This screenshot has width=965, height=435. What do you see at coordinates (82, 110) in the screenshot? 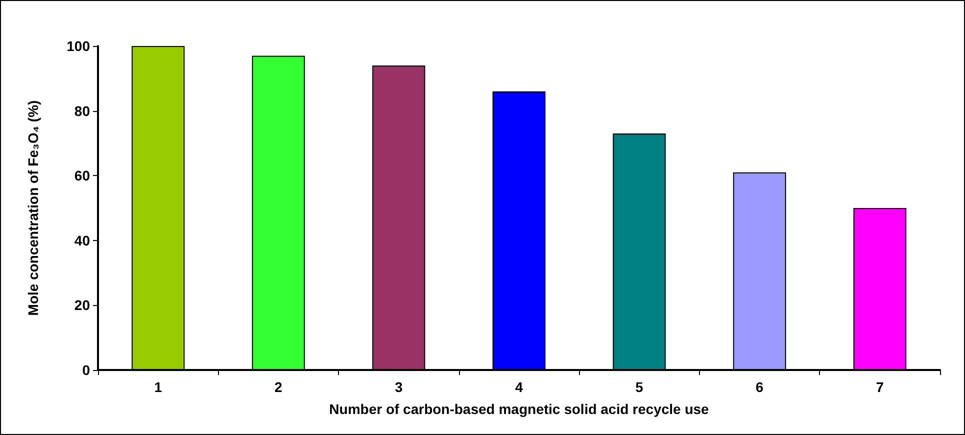
I see `y-tick-label: 80` at bounding box center [82, 110].